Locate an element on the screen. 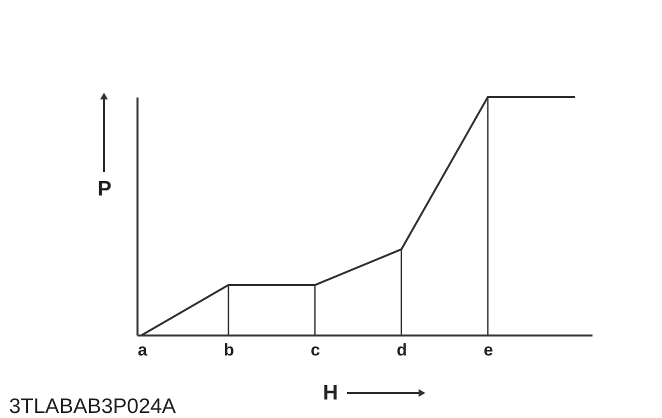 This screenshot has height=418, width=662. x-tick-label: b is located at coordinates (229, 350).